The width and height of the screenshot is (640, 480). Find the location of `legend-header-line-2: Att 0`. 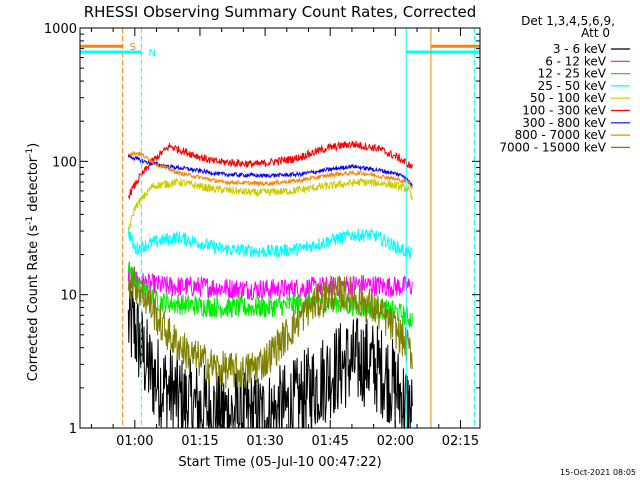

legend-header-line-2: Att 0 is located at coordinates (595, 33).